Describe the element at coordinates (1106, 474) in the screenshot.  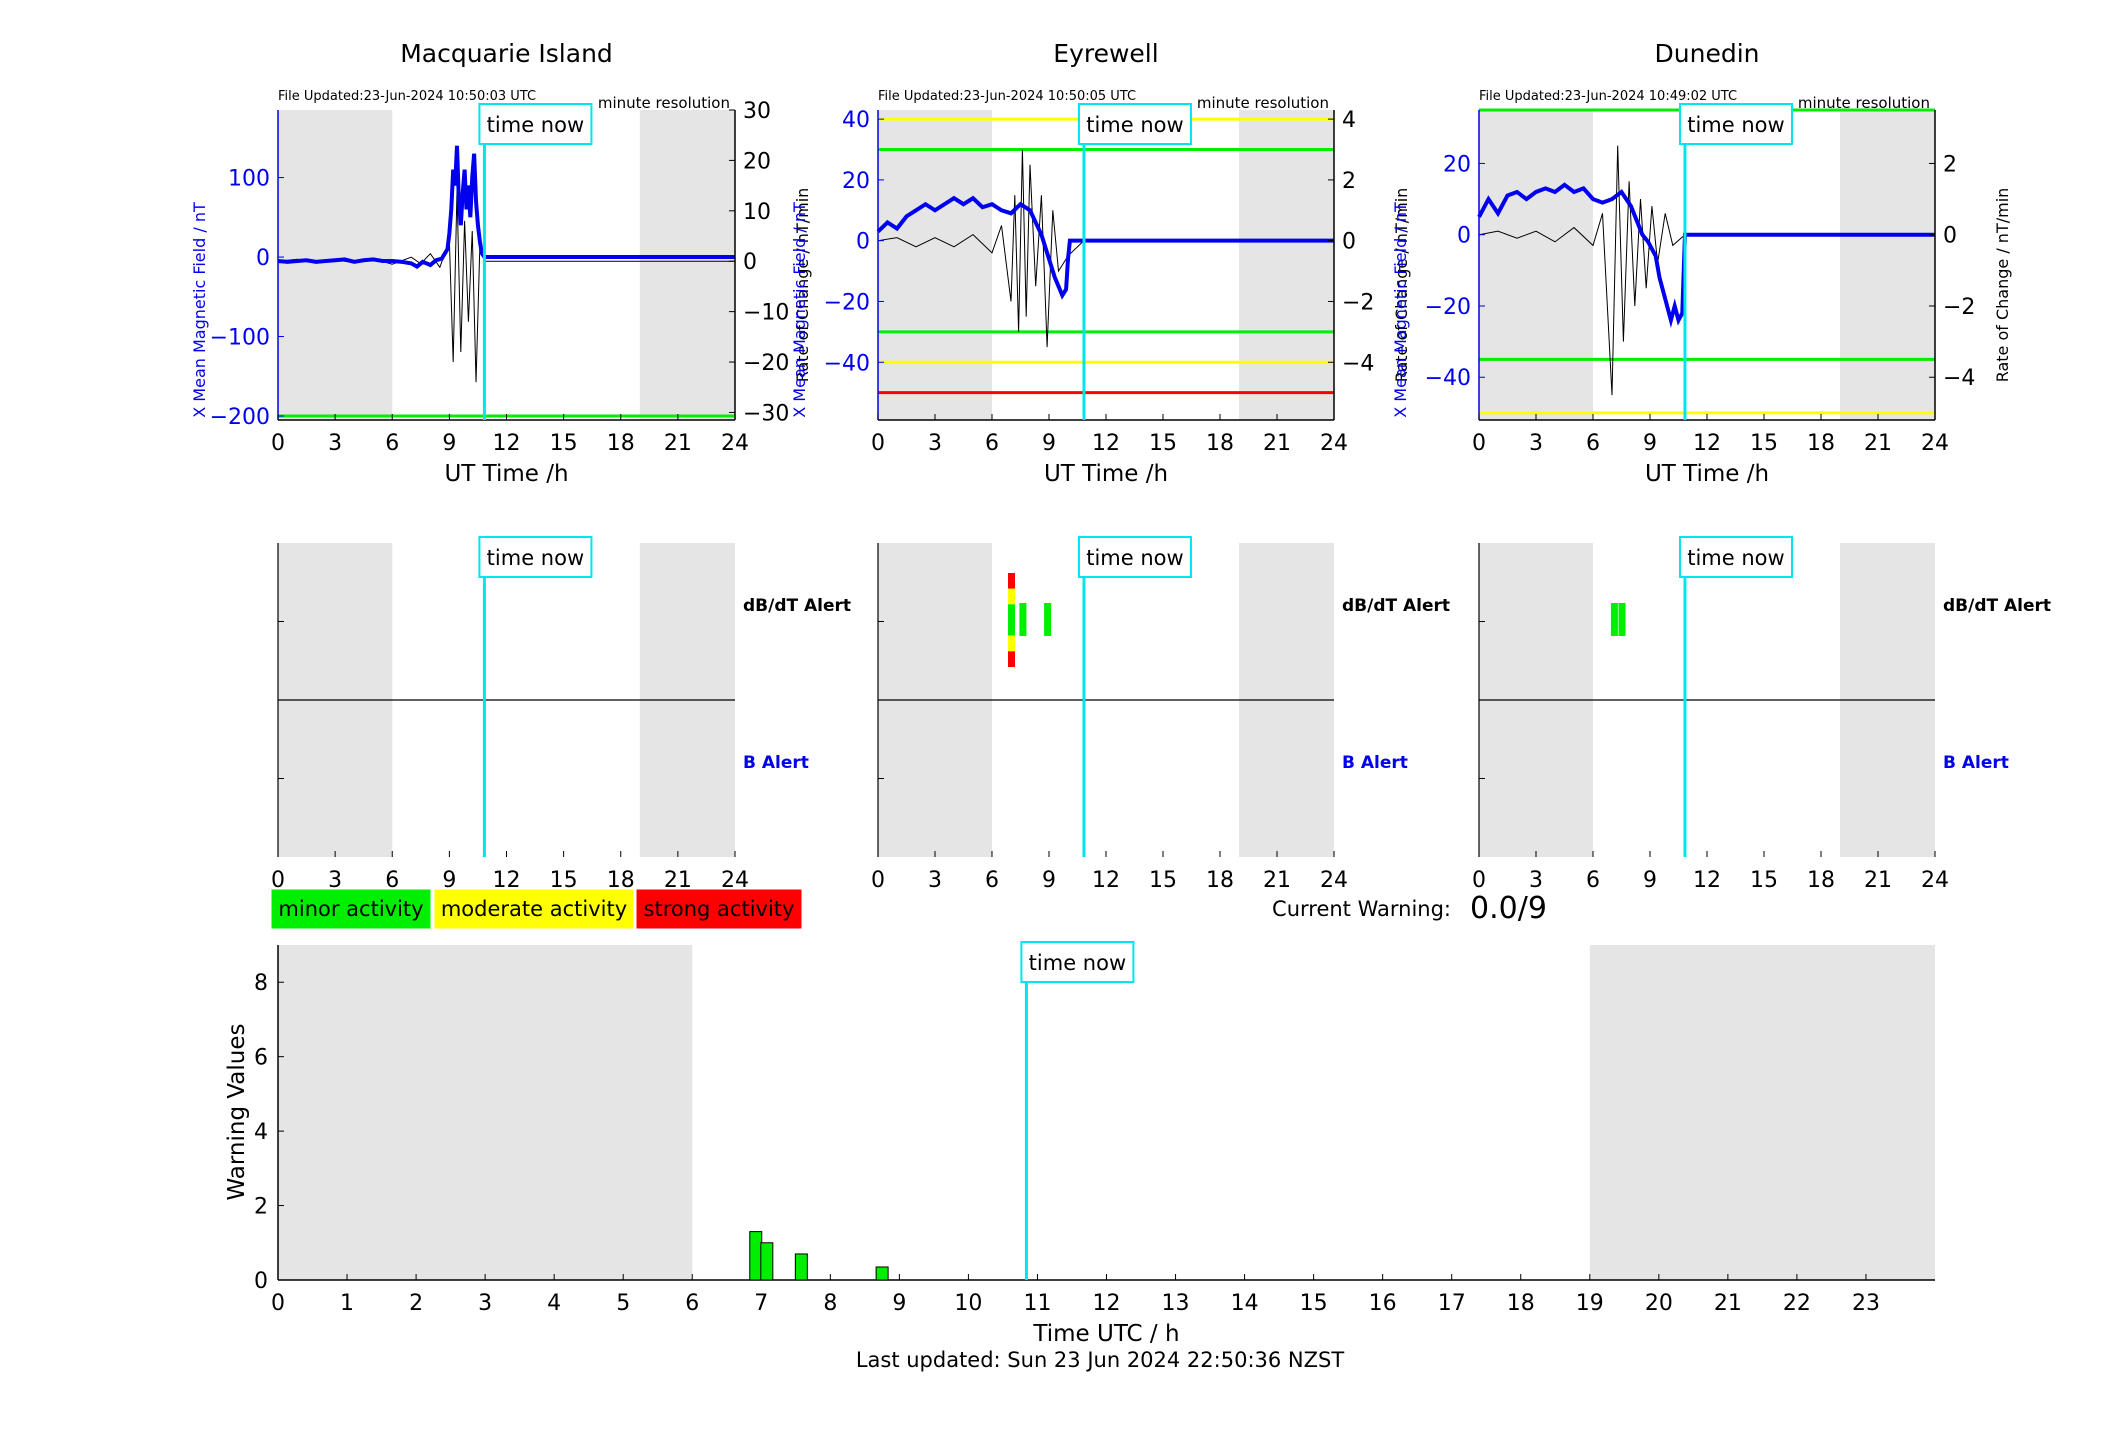
I see `station-1-xlabel: UT Time /h` at that location.